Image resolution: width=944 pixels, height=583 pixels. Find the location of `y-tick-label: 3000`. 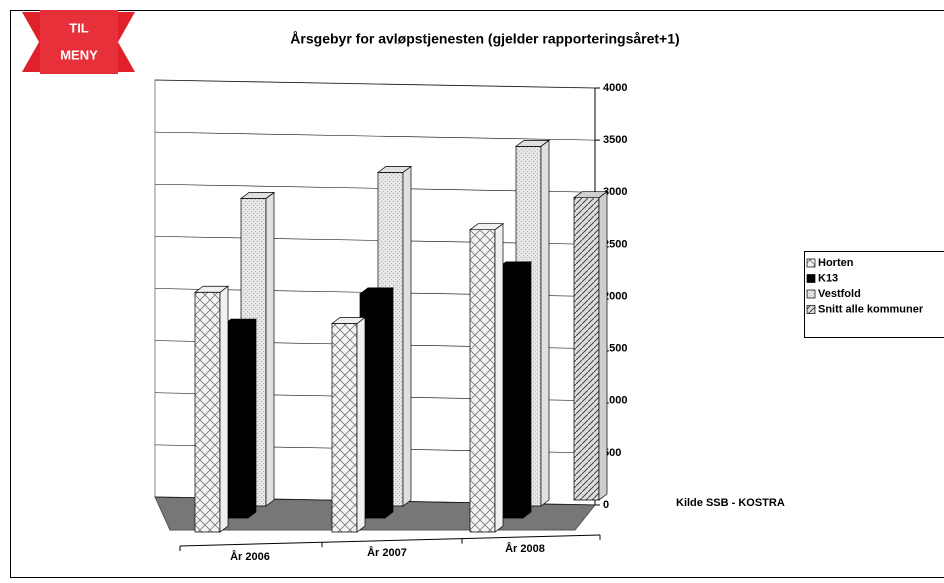

y-tick-label: 3000 is located at coordinates (615, 192).